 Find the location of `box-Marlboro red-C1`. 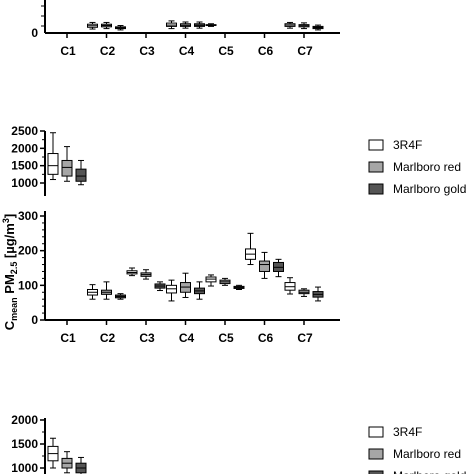

box-Marlboro red-C1 is located at coordinates (67, 164).